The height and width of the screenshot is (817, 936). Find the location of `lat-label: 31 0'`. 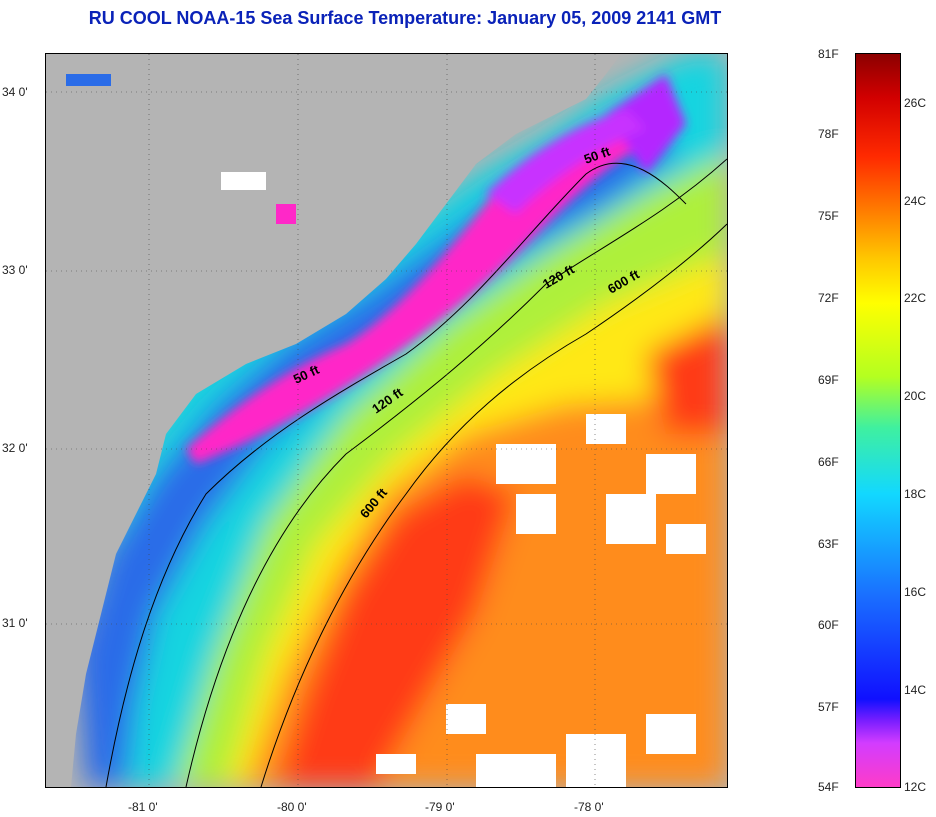

lat-label: 31 0' is located at coordinates (15, 623).